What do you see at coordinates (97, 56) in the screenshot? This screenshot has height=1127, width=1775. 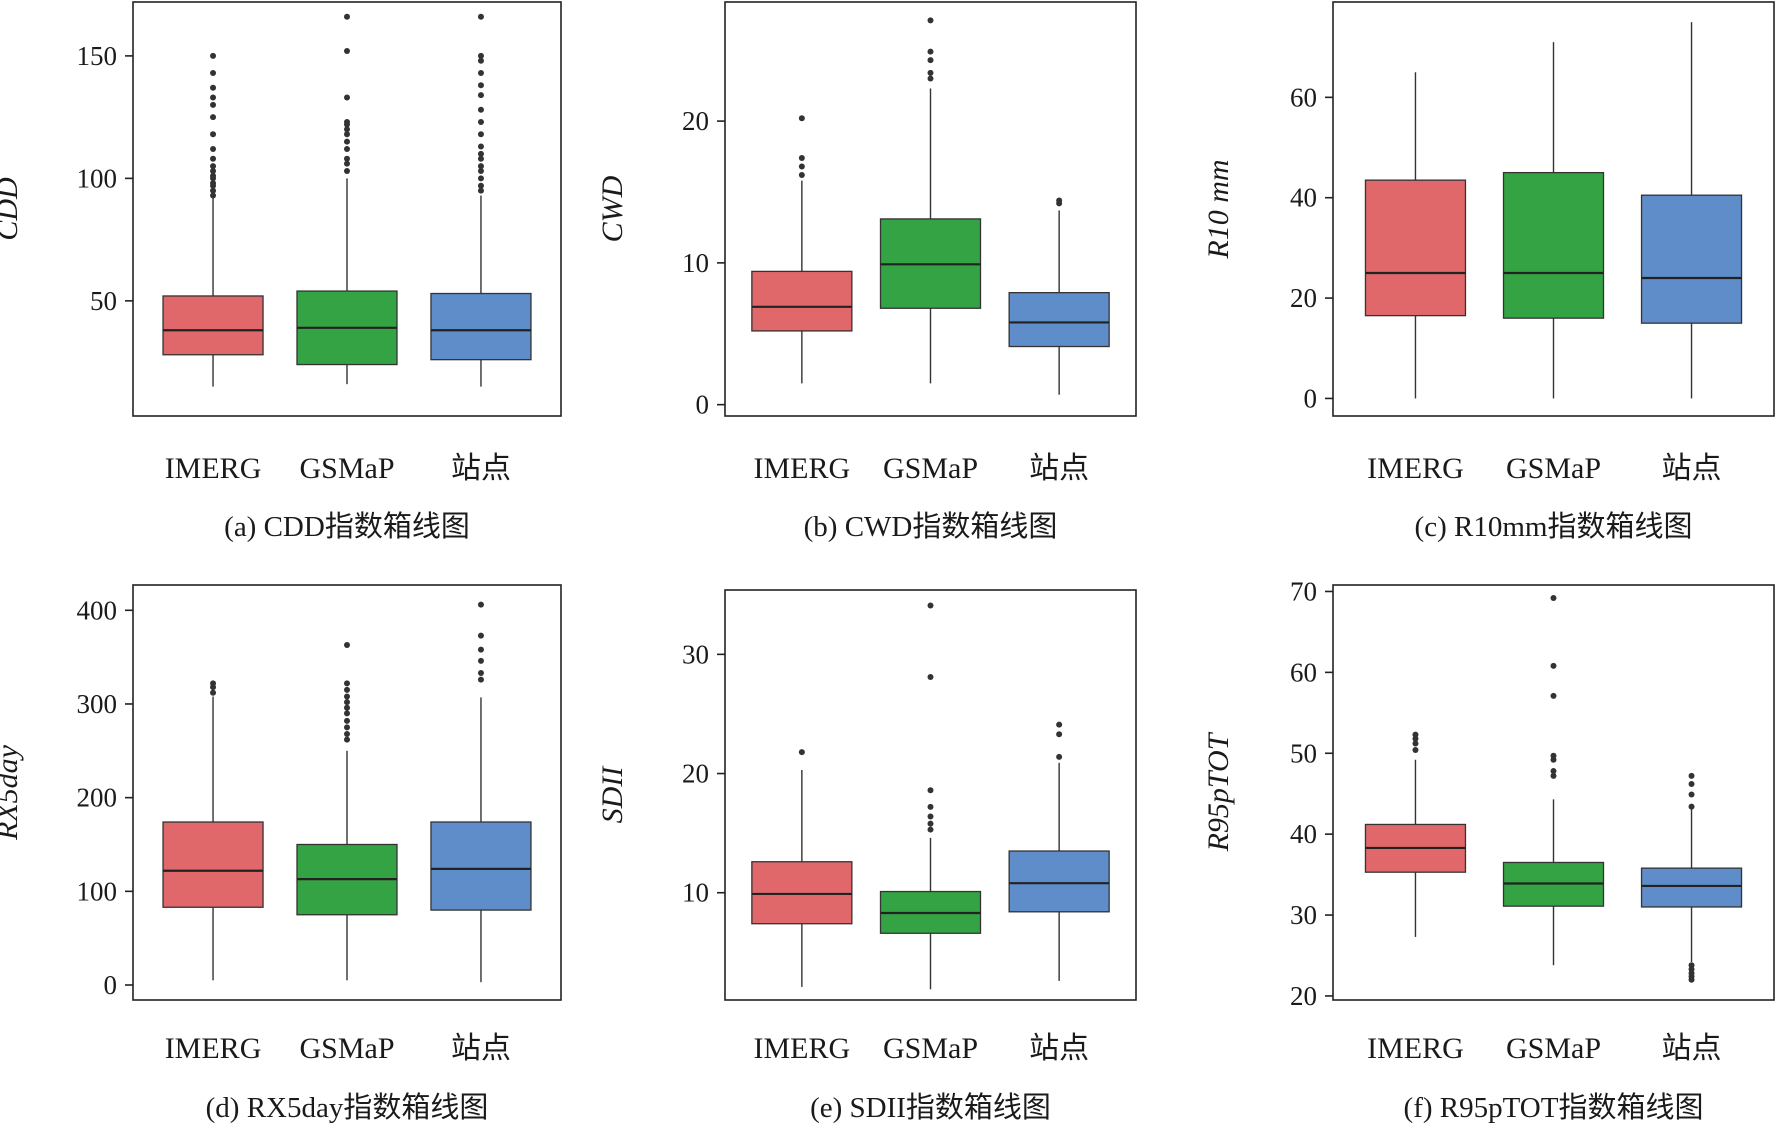 I see `y-tick-label: 150` at bounding box center [97, 56].